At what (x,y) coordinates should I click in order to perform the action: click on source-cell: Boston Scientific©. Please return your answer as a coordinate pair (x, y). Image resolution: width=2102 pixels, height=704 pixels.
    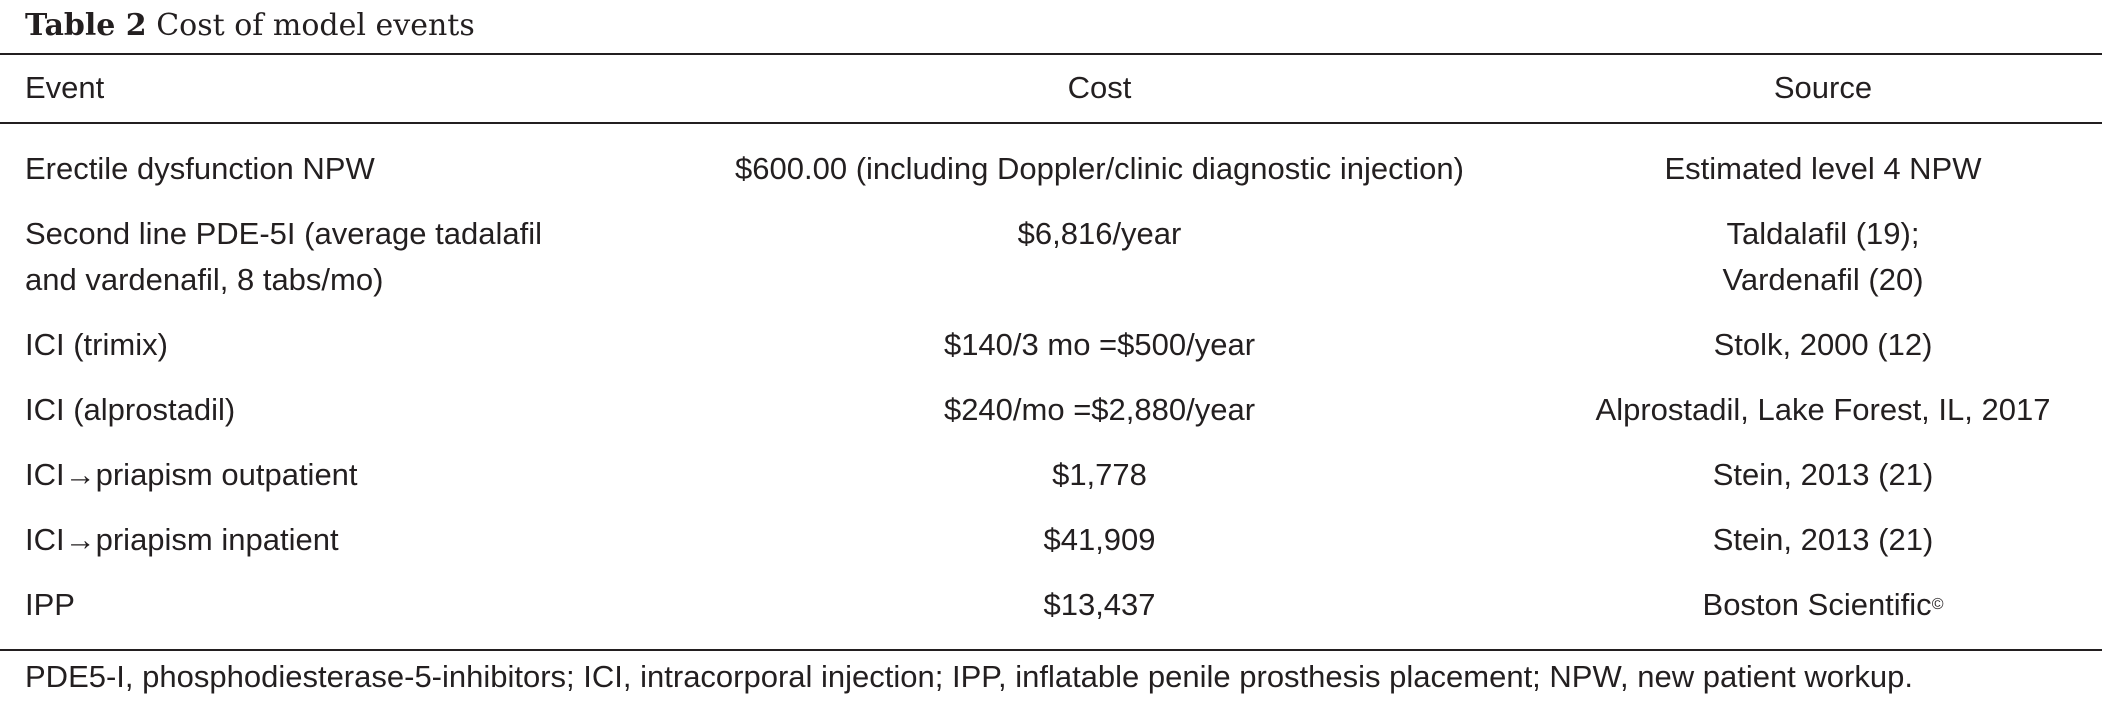
    Looking at the image, I should click on (1823, 595).